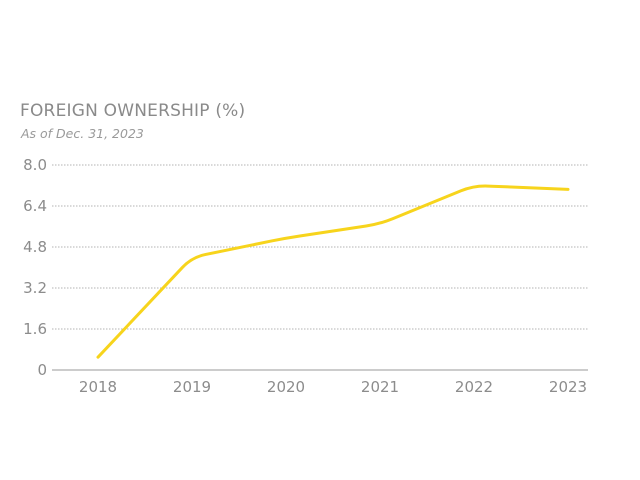 This screenshot has width=640, height=480. What do you see at coordinates (98, 387) in the screenshot?
I see `x-tick-label: 2018` at bounding box center [98, 387].